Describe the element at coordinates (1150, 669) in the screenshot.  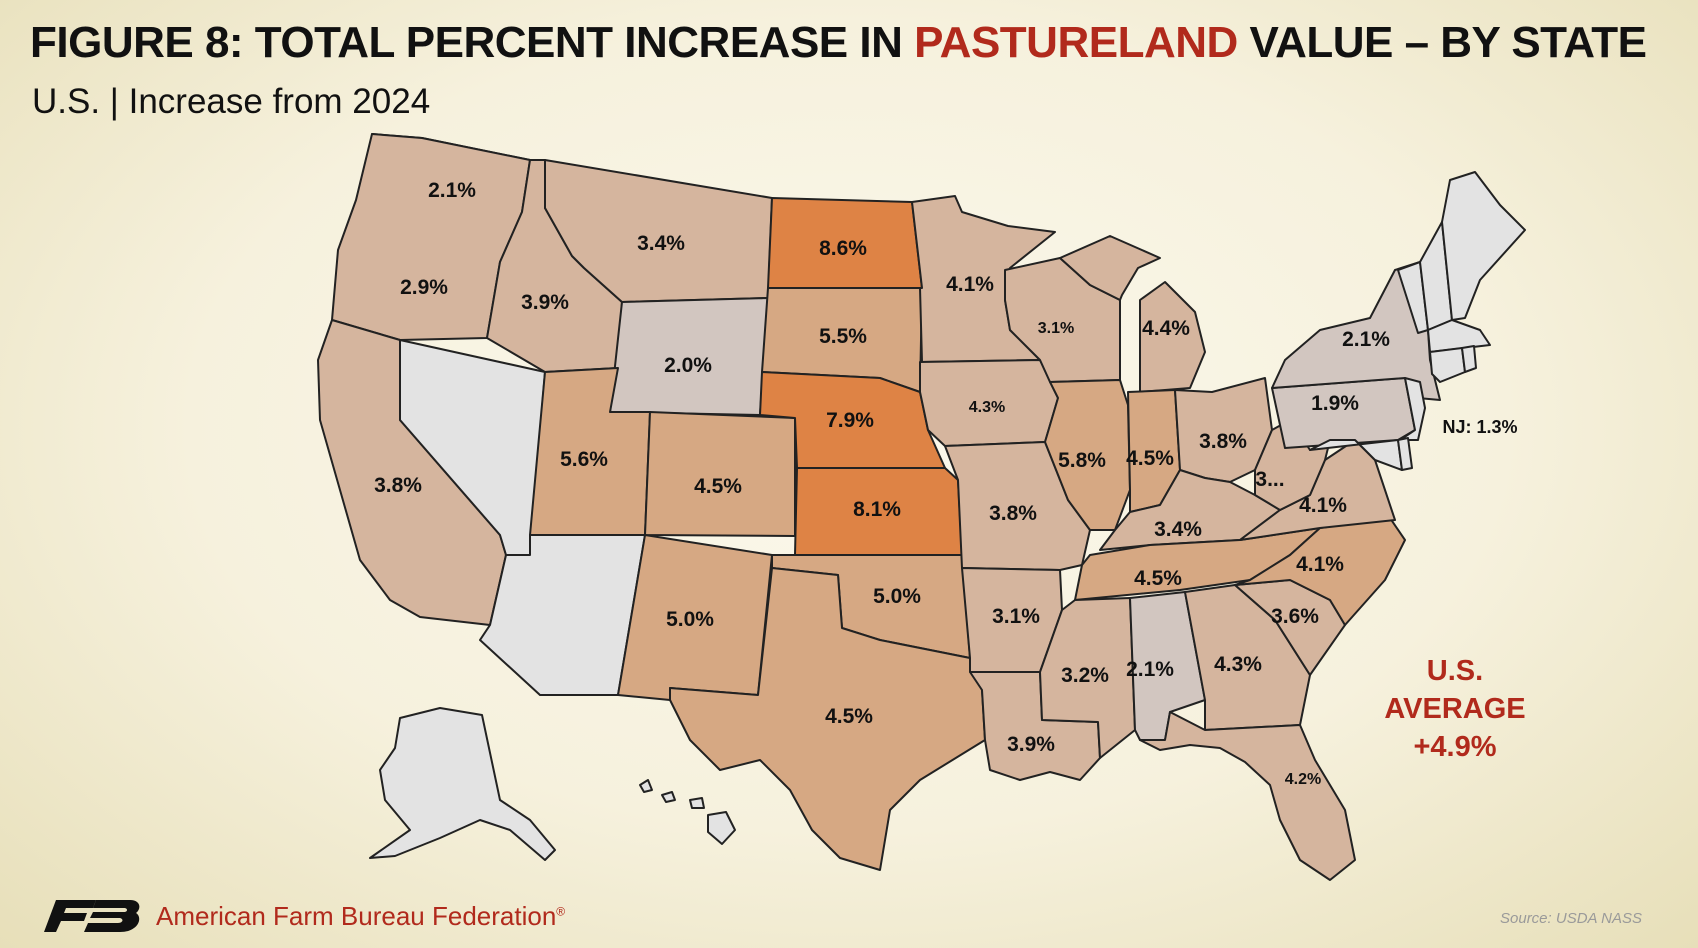
I see `label-al: 2.1%` at that location.